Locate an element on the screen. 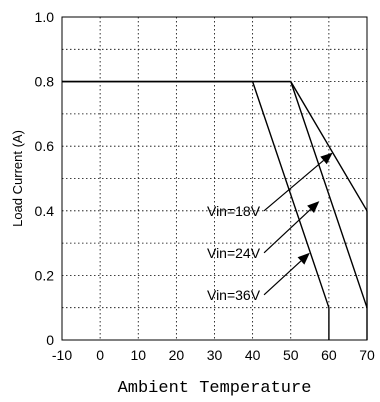 The width and height of the screenshot is (380, 402). annotation-label-1: Vin=24V is located at coordinates (234, 253).